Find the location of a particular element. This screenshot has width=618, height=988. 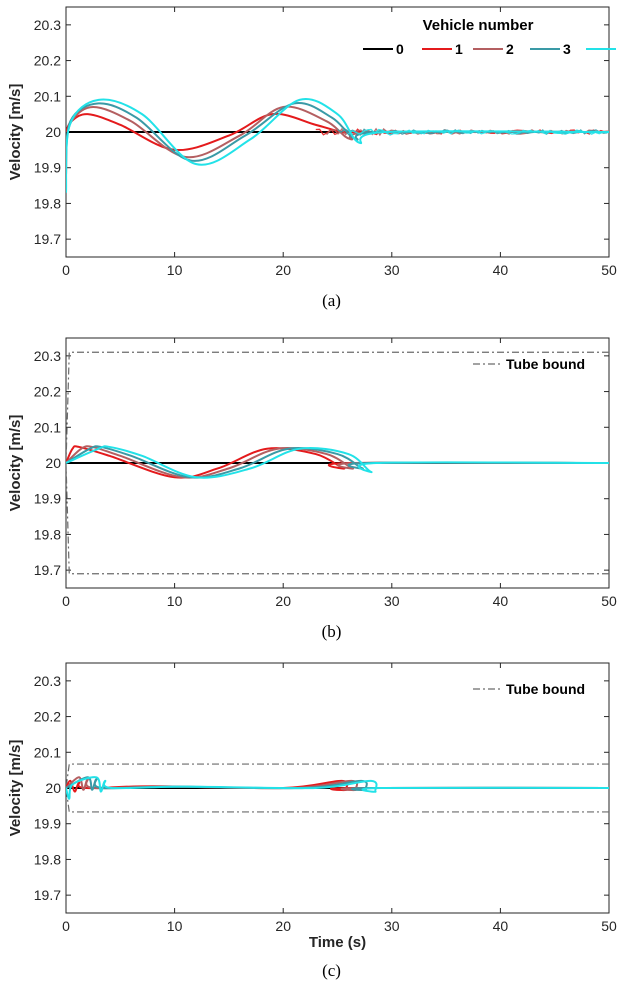

legend-label-2: 2 is located at coordinates (510, 49).